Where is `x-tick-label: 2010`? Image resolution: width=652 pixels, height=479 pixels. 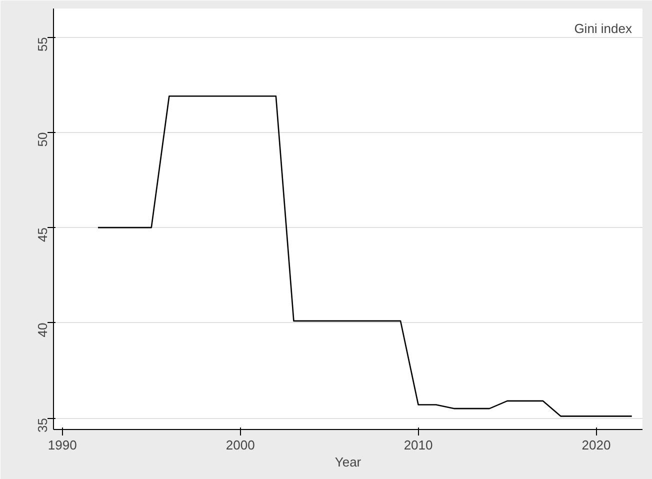 x-tick-label: 2010 is located at coordinates (418, 445).